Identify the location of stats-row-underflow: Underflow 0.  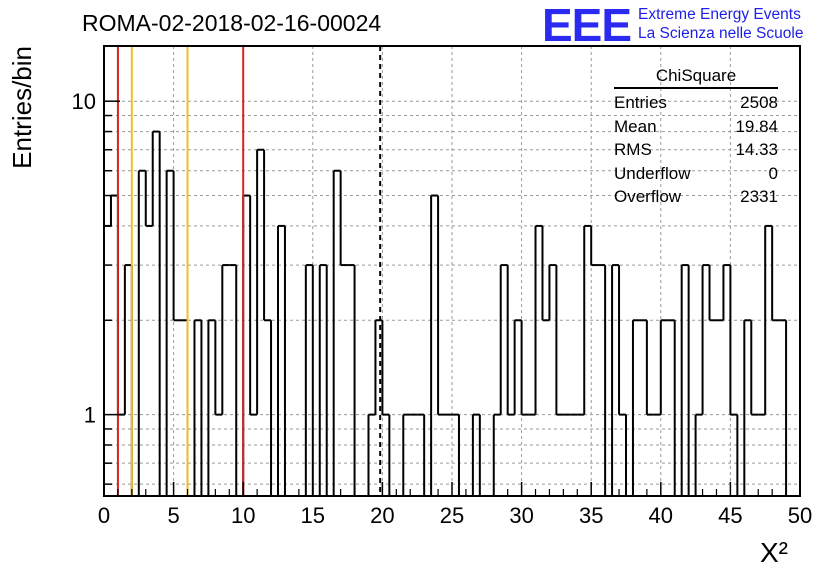
(696, 174).